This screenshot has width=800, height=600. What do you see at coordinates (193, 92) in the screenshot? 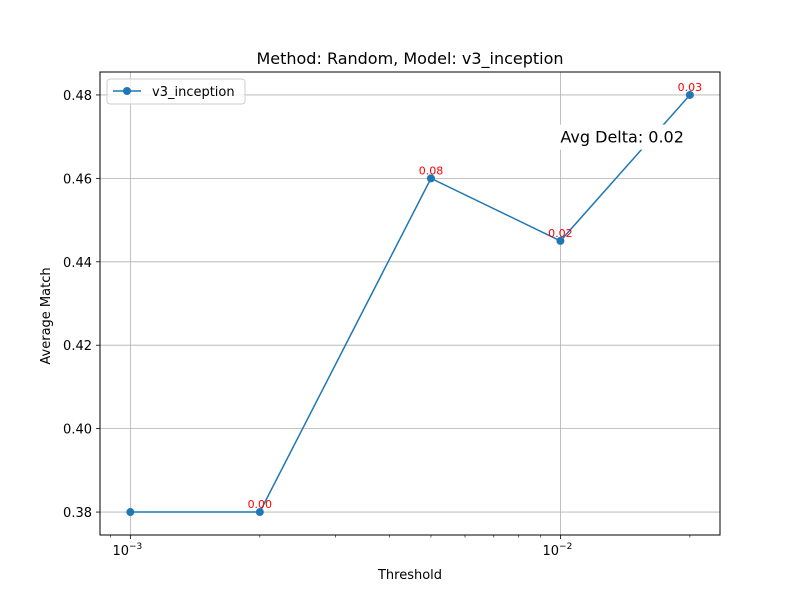
I see `legend-entry-v3-inception: v3_inception` at bounding box center [193, 92].